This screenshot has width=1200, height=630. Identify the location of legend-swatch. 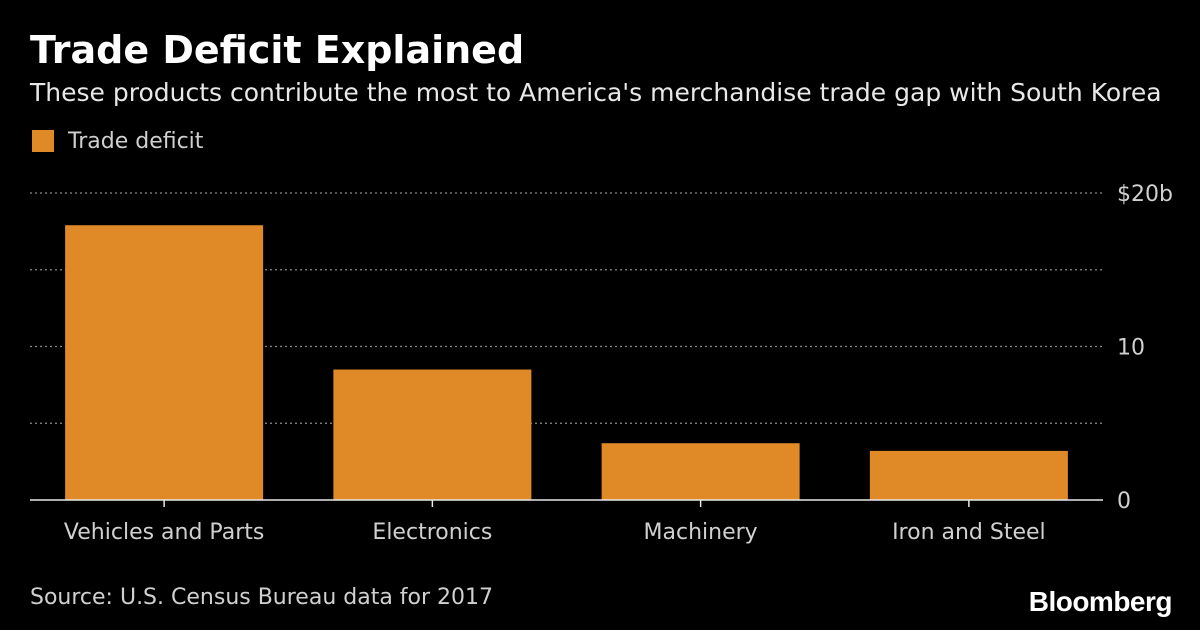
(43, 141).